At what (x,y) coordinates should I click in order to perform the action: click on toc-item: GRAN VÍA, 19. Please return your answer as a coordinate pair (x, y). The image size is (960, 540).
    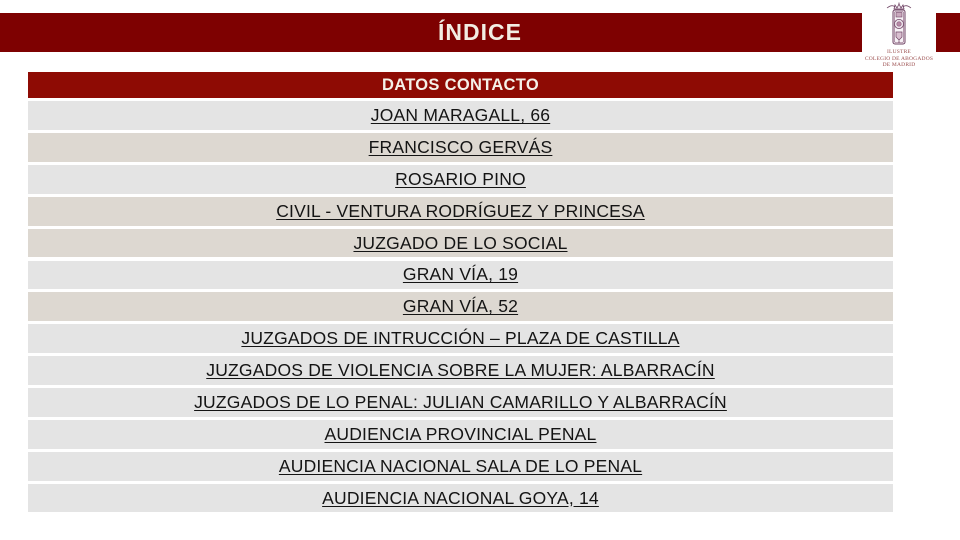
    Looking at the image, I should click on (460, 275).